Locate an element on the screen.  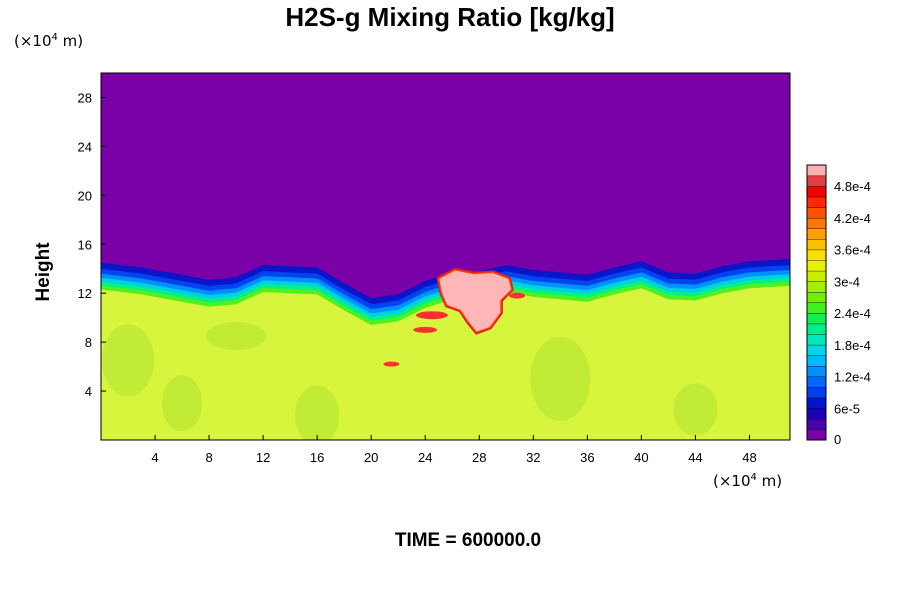
x-tick-label: 20 is located at coordinates (371, 457).